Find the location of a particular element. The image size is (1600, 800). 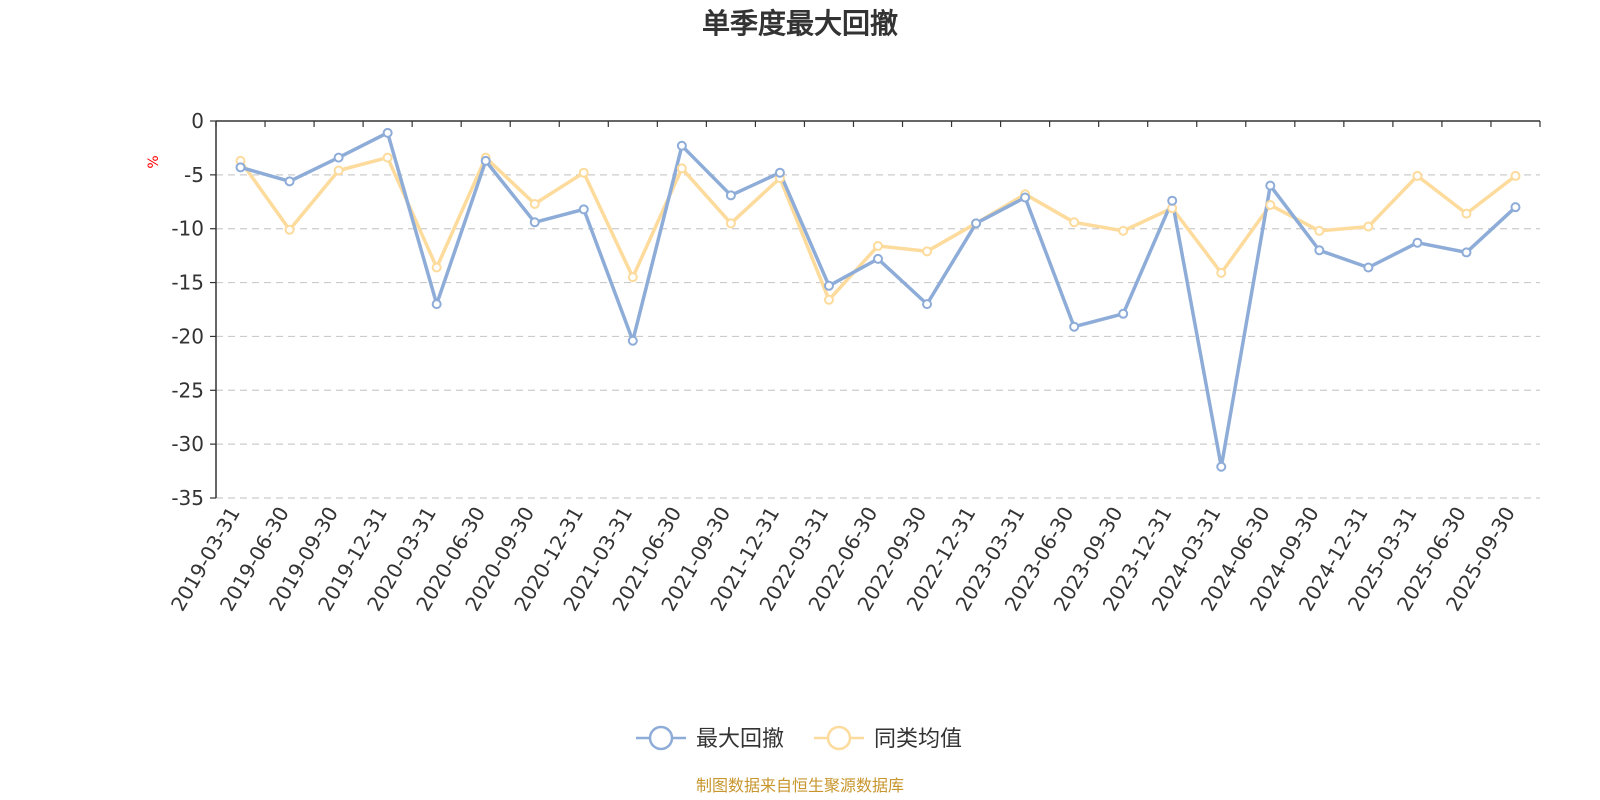

y-tick-label: -15 is located at coordinates (187, 283).